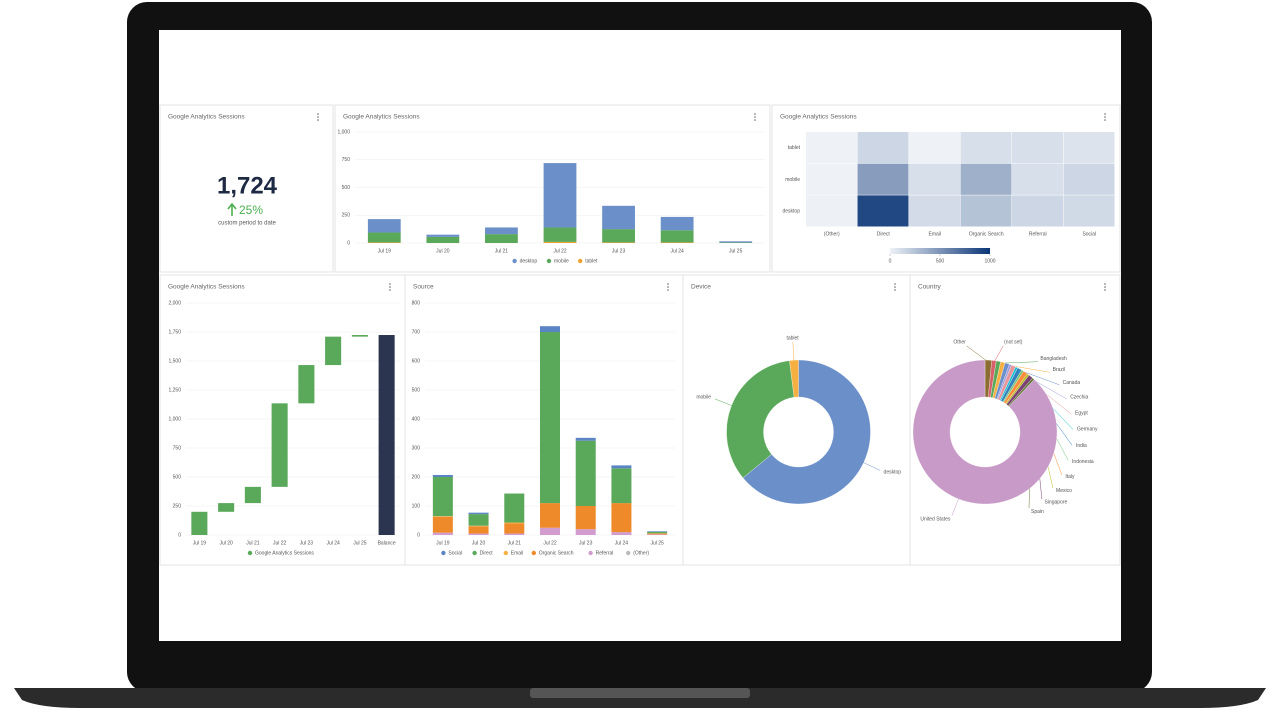 The image size is (1280, 720). I want to click on kpi-caption: custom period to date, so click(247, 224).